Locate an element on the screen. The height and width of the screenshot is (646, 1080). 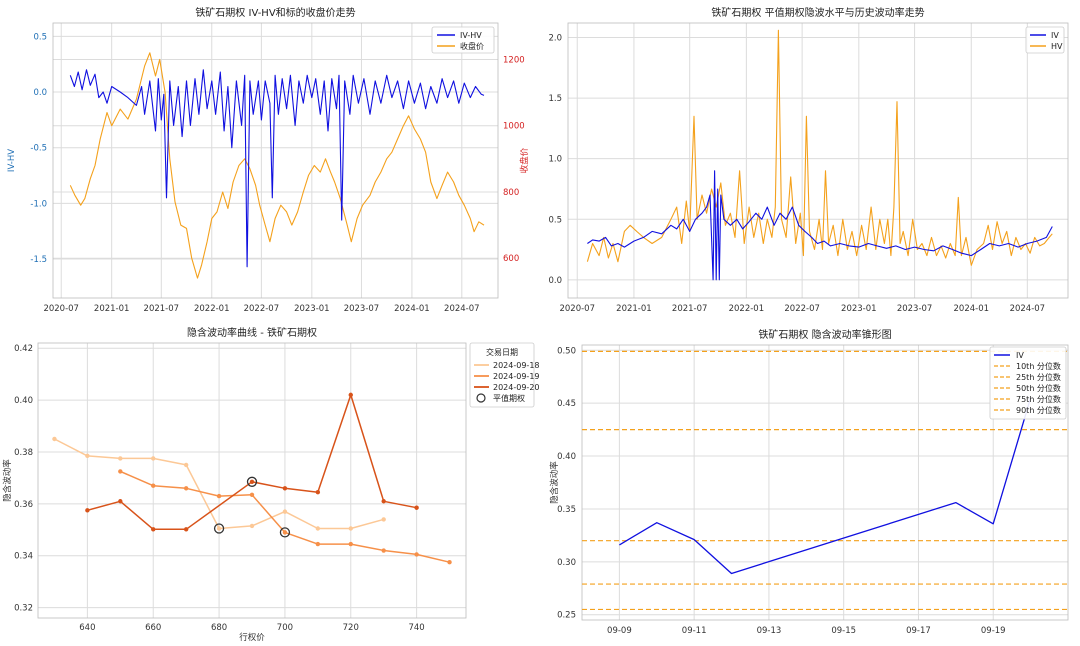
chart-title: 隐含波动率曲线 - 铁矿石期权 is located at coordinates (252, 332).